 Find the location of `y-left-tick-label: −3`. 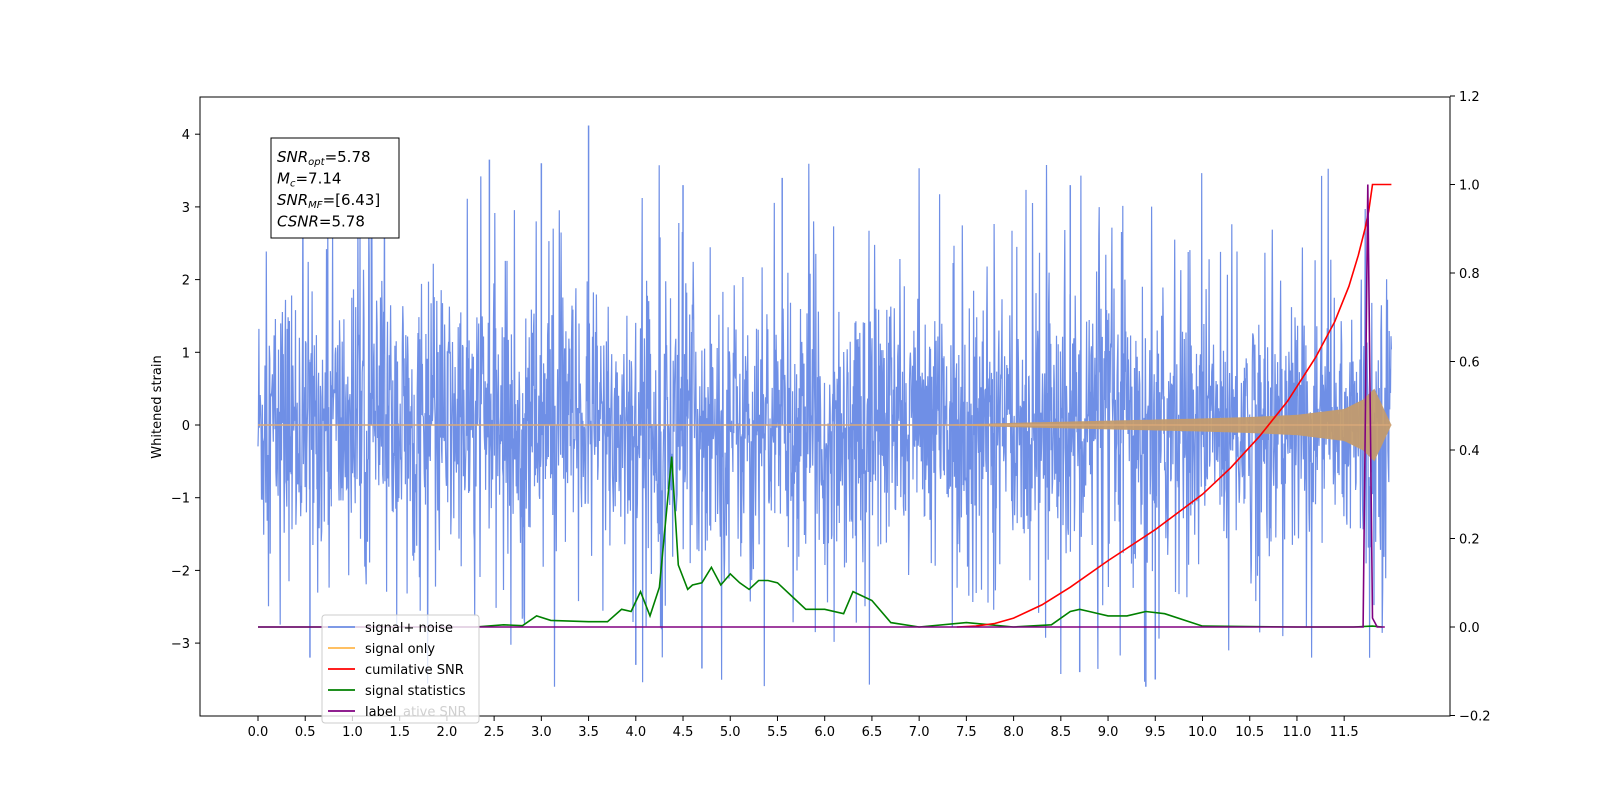

y-left-tick-label: −3 is located at coordinates (180, 644).